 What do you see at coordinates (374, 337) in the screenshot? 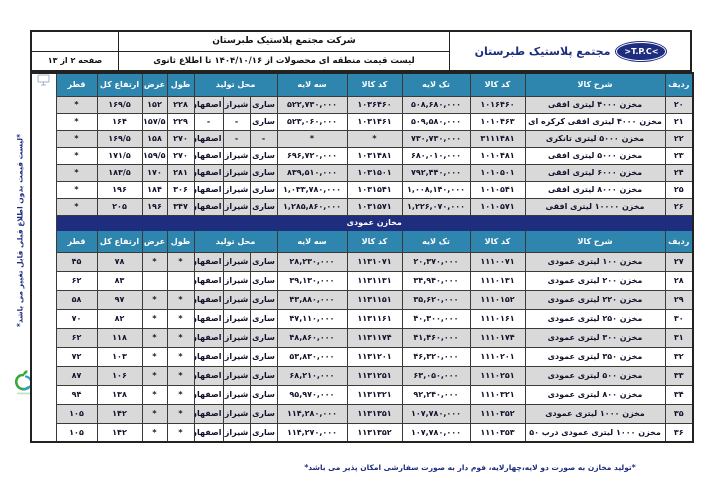
I see `cell-code3: ۱۱۳۱۱۷۴` at bounding box center [374, 337].